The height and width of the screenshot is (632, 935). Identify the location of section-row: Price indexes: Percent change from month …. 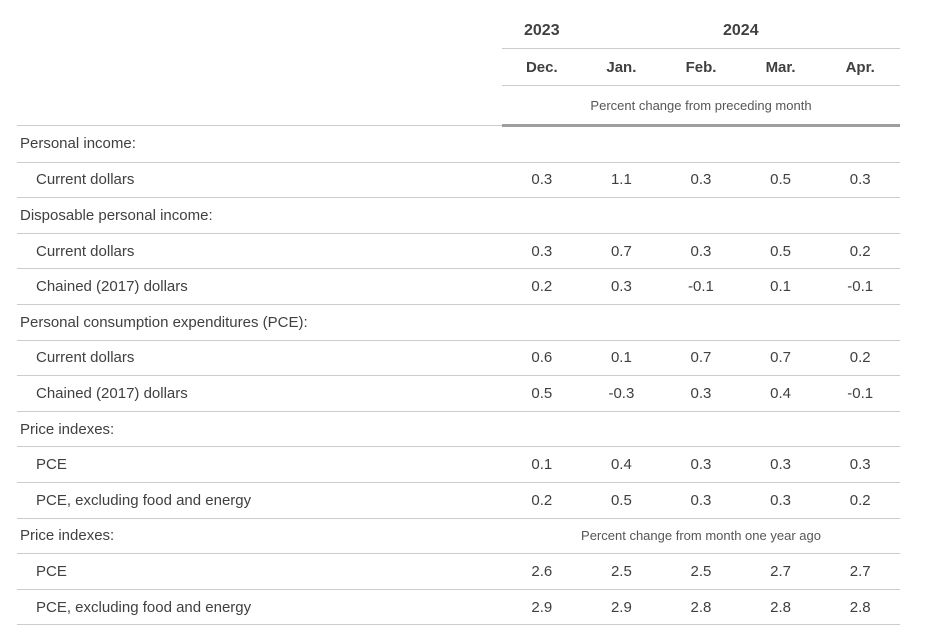
(458, 536).